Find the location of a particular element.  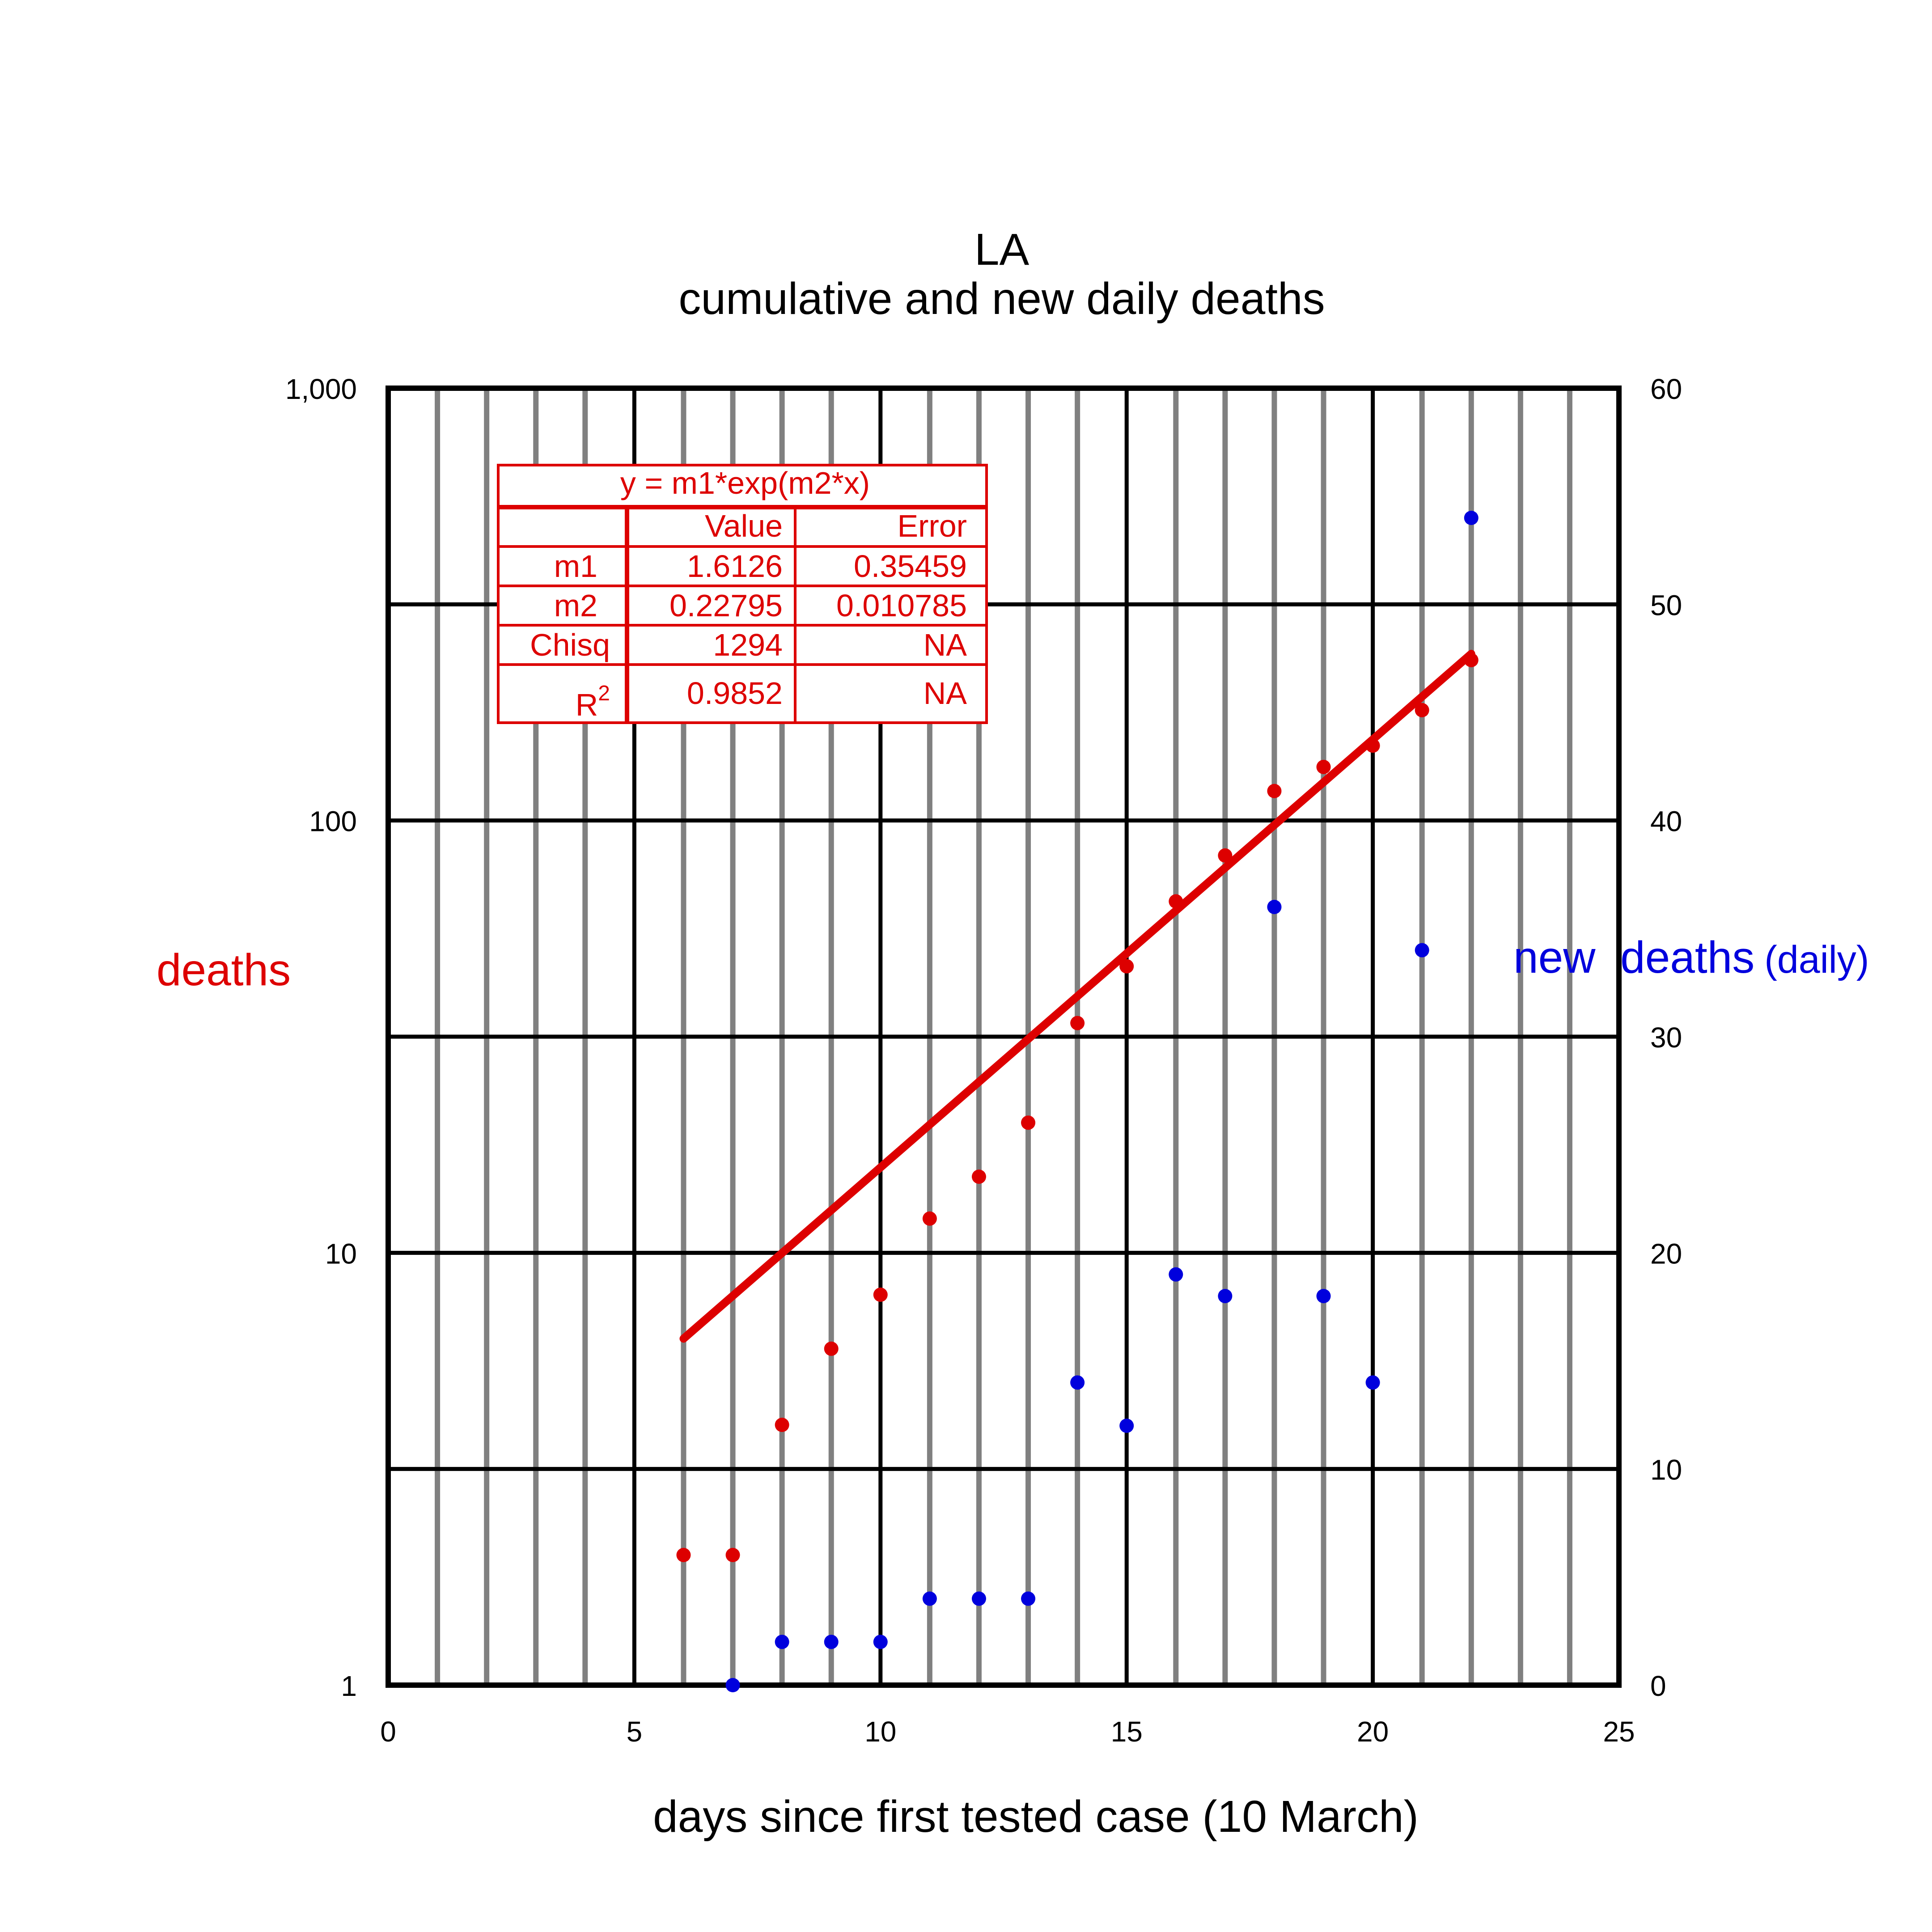

fit-row-value: 0.22795 is located at coordinates (726, 605).